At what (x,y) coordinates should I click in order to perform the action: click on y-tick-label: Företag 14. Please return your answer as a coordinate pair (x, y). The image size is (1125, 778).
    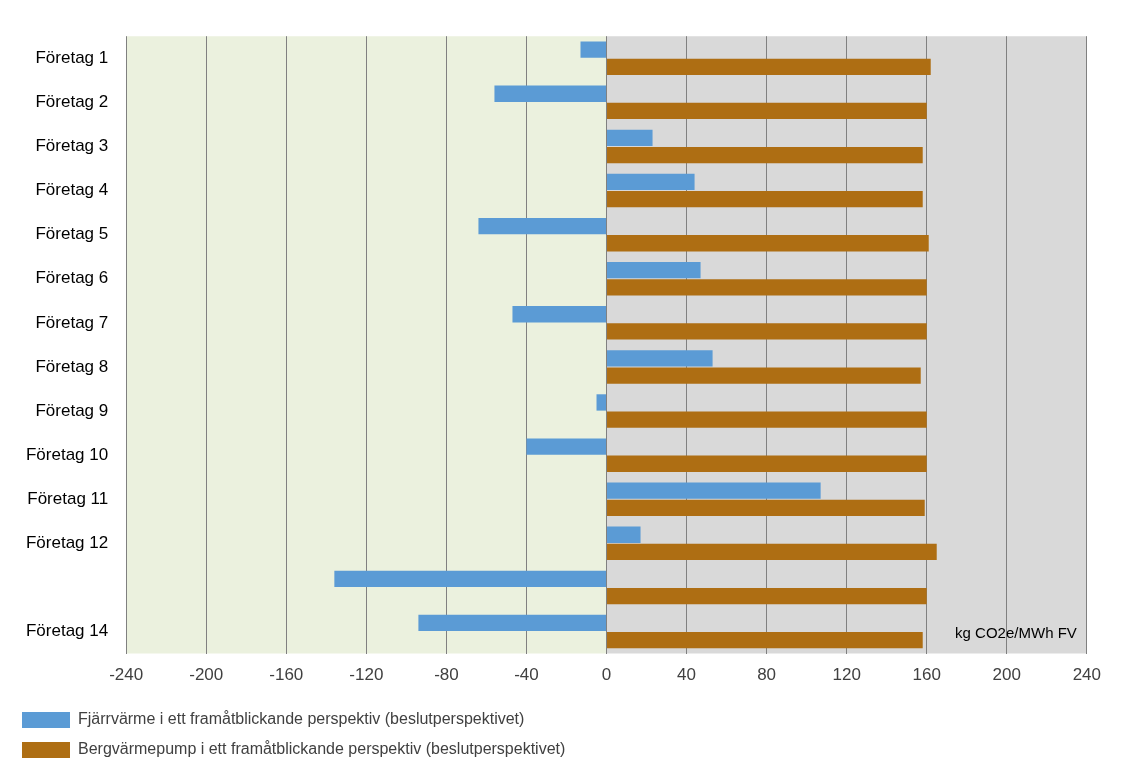
    Looking at the image, I should click on (67, 631).